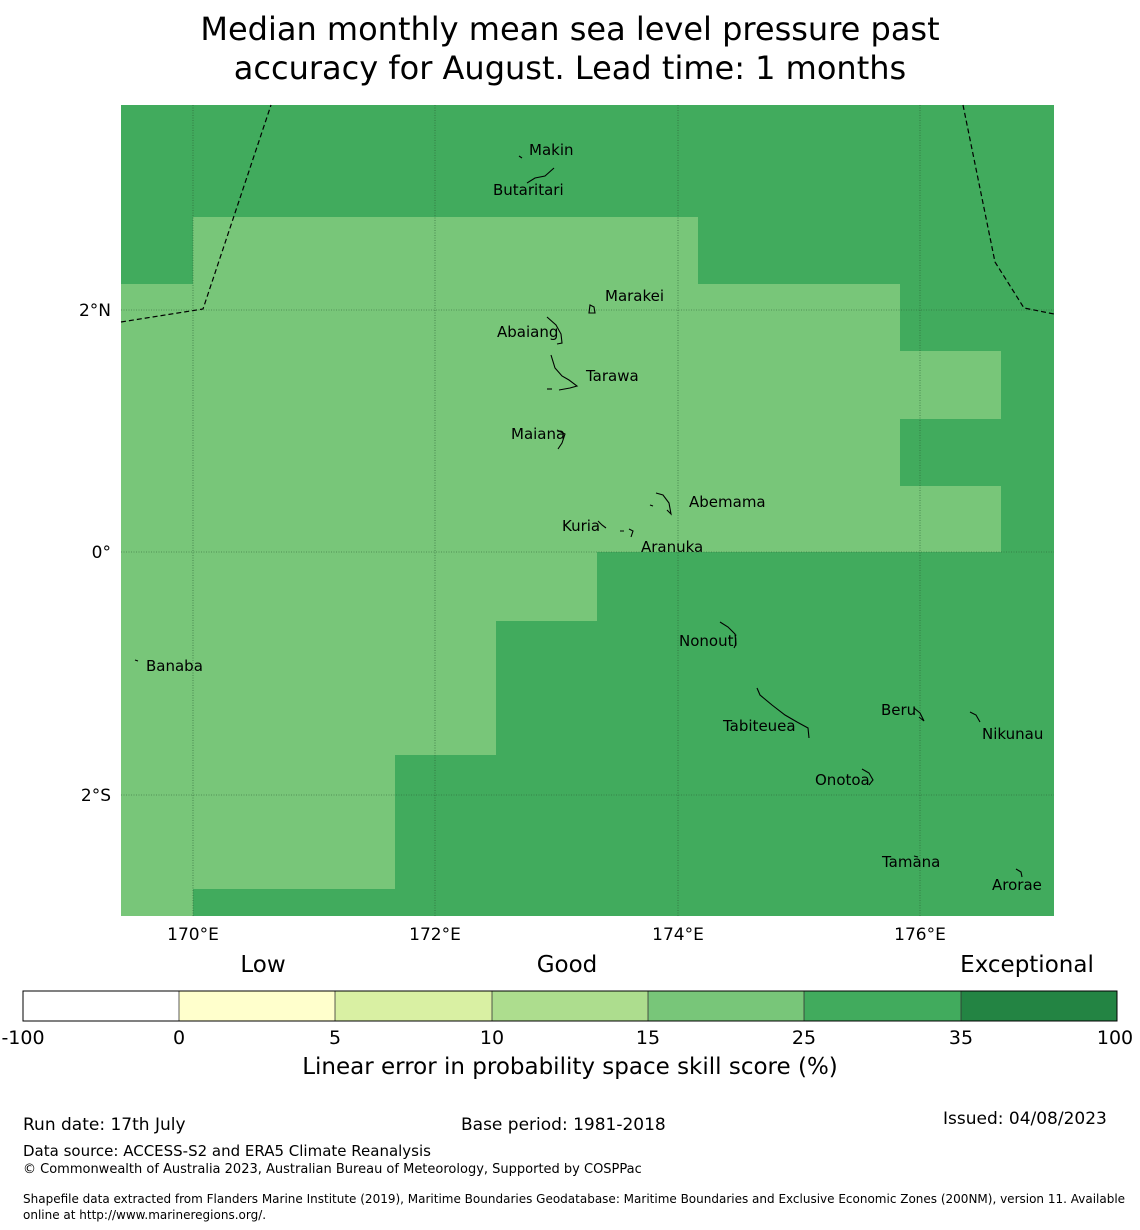  Describe the element at coordinates (602, 524) in the screenshot. I see `island-kuria` at that location.